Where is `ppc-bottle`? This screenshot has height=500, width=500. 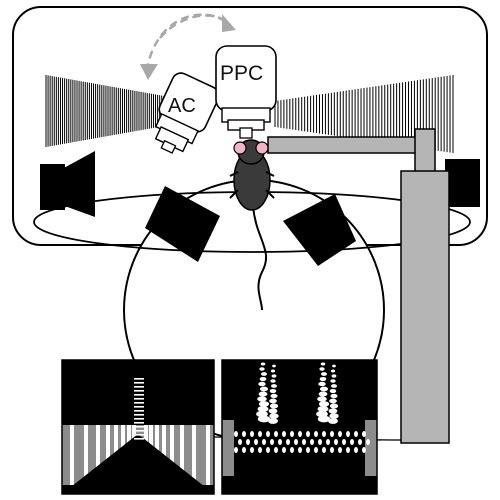 ppc-bottle is located at coordinates (246, 92).